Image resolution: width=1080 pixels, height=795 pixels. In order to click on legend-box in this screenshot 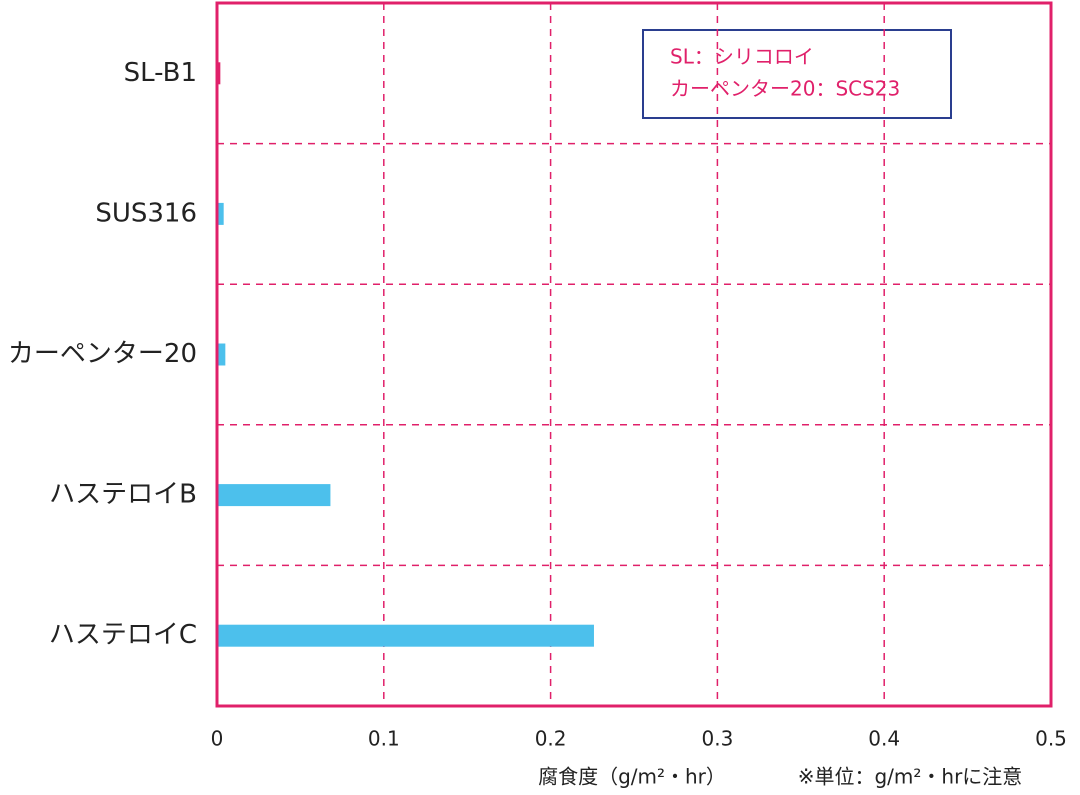, I will do `click(797, 74)`.